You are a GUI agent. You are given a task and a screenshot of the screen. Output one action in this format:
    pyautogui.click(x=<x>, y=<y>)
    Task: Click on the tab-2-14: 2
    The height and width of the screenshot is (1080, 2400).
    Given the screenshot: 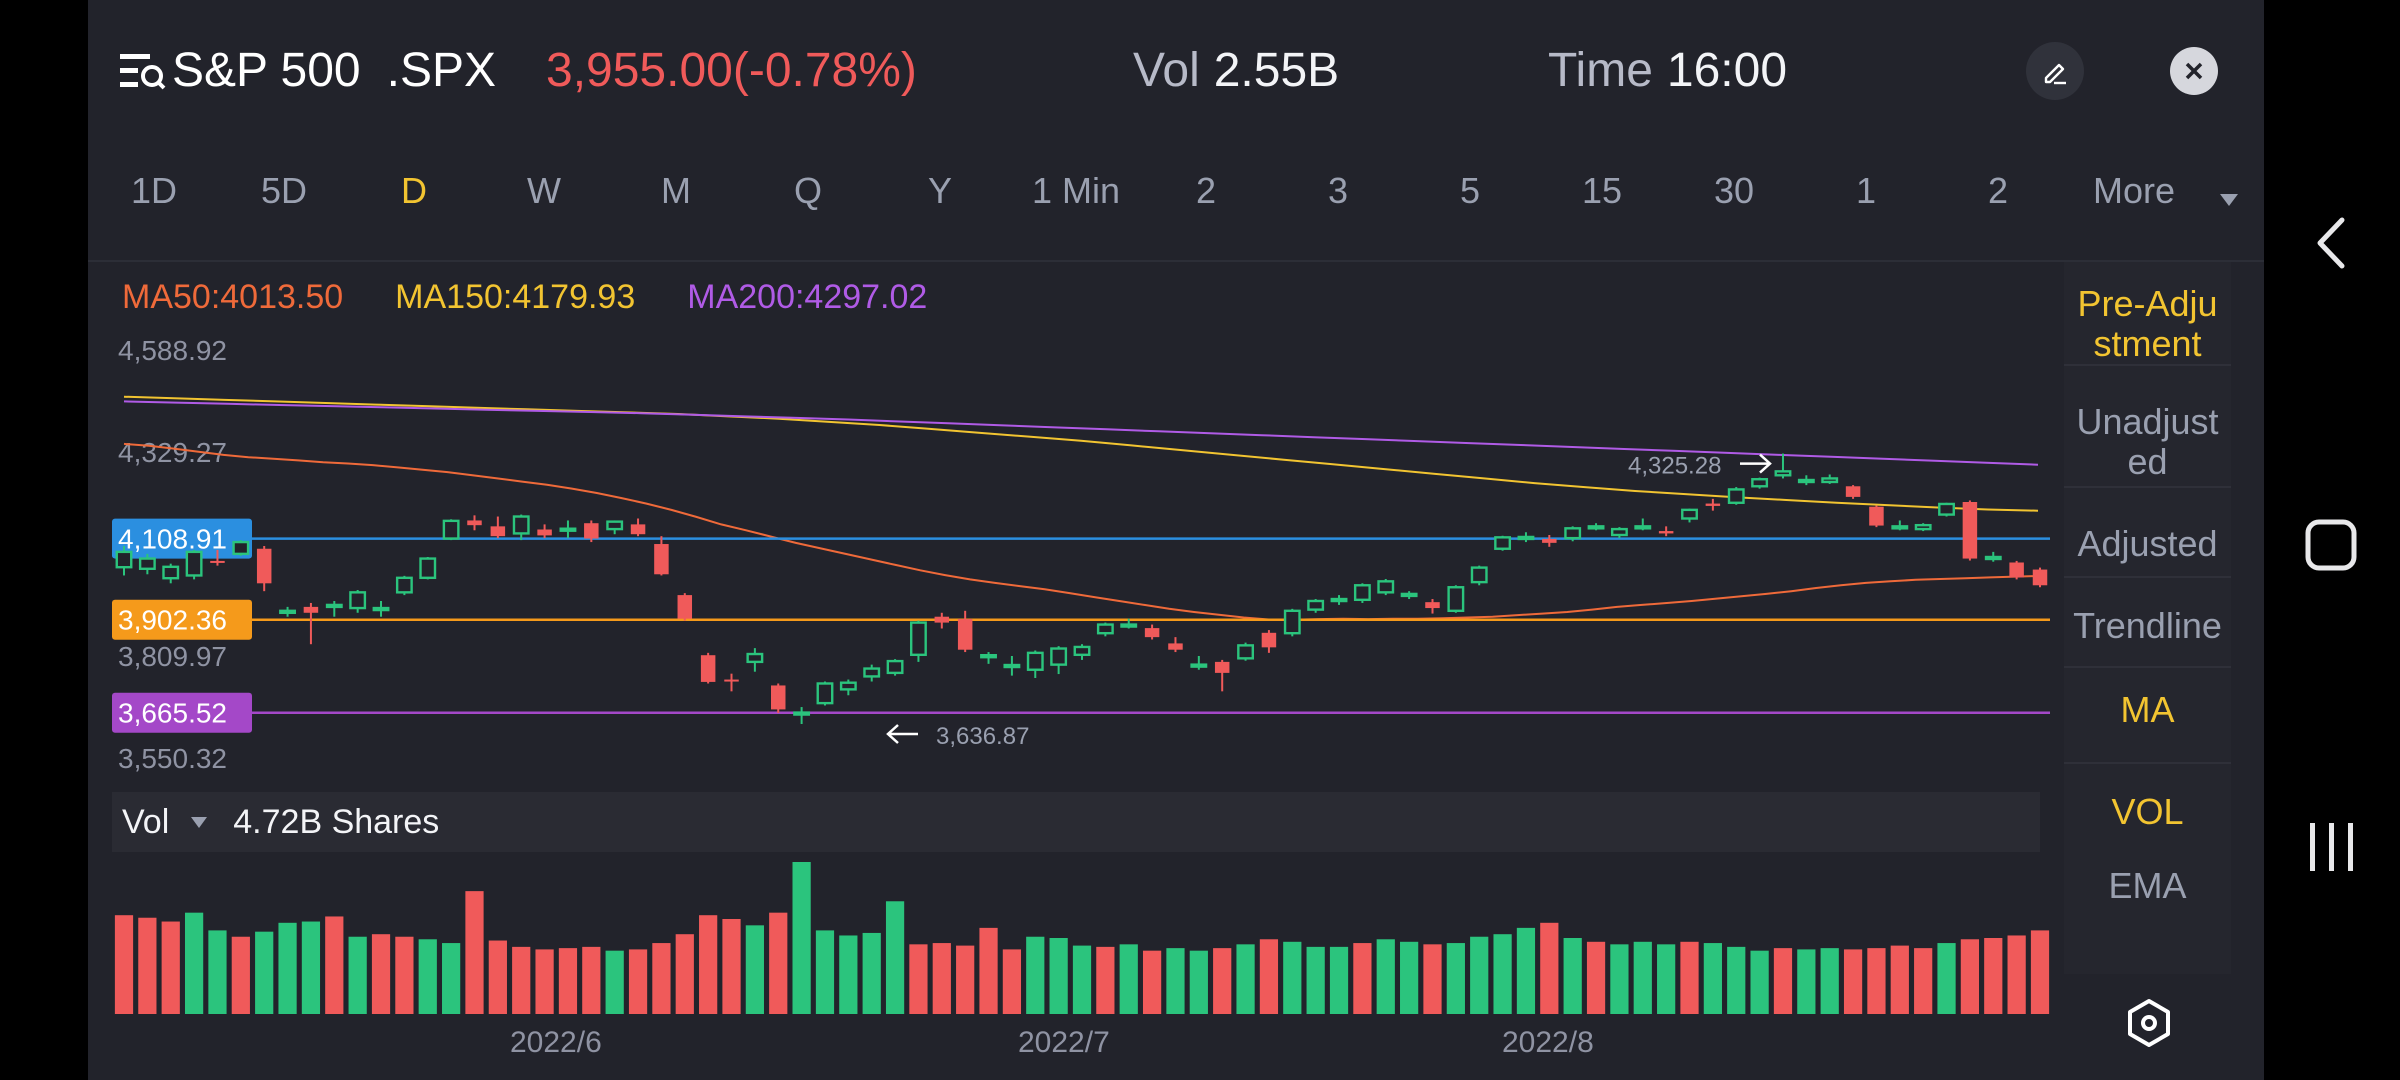 What is the action you would take?
    pyautogui.click(x=1998, y=190)
    